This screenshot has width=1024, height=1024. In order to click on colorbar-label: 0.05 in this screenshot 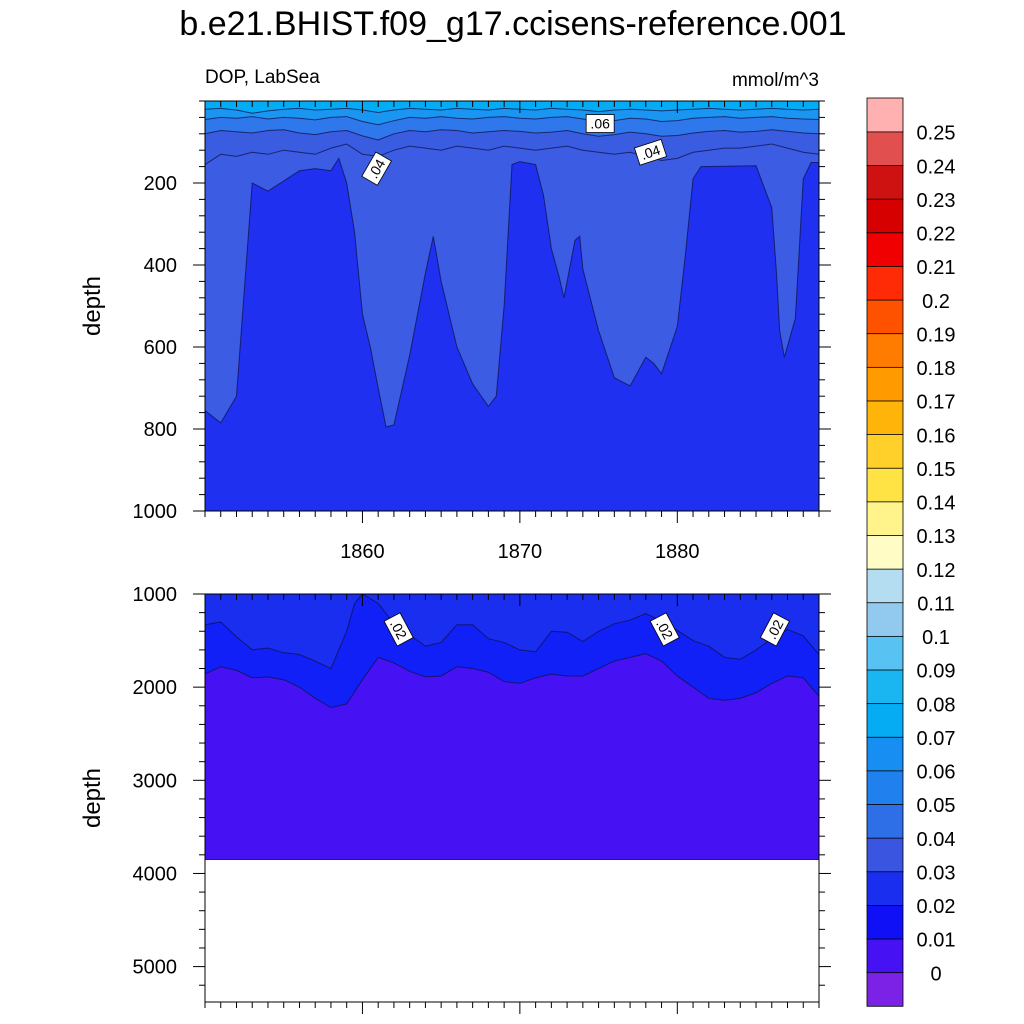, I will do `click(936, 806)`.